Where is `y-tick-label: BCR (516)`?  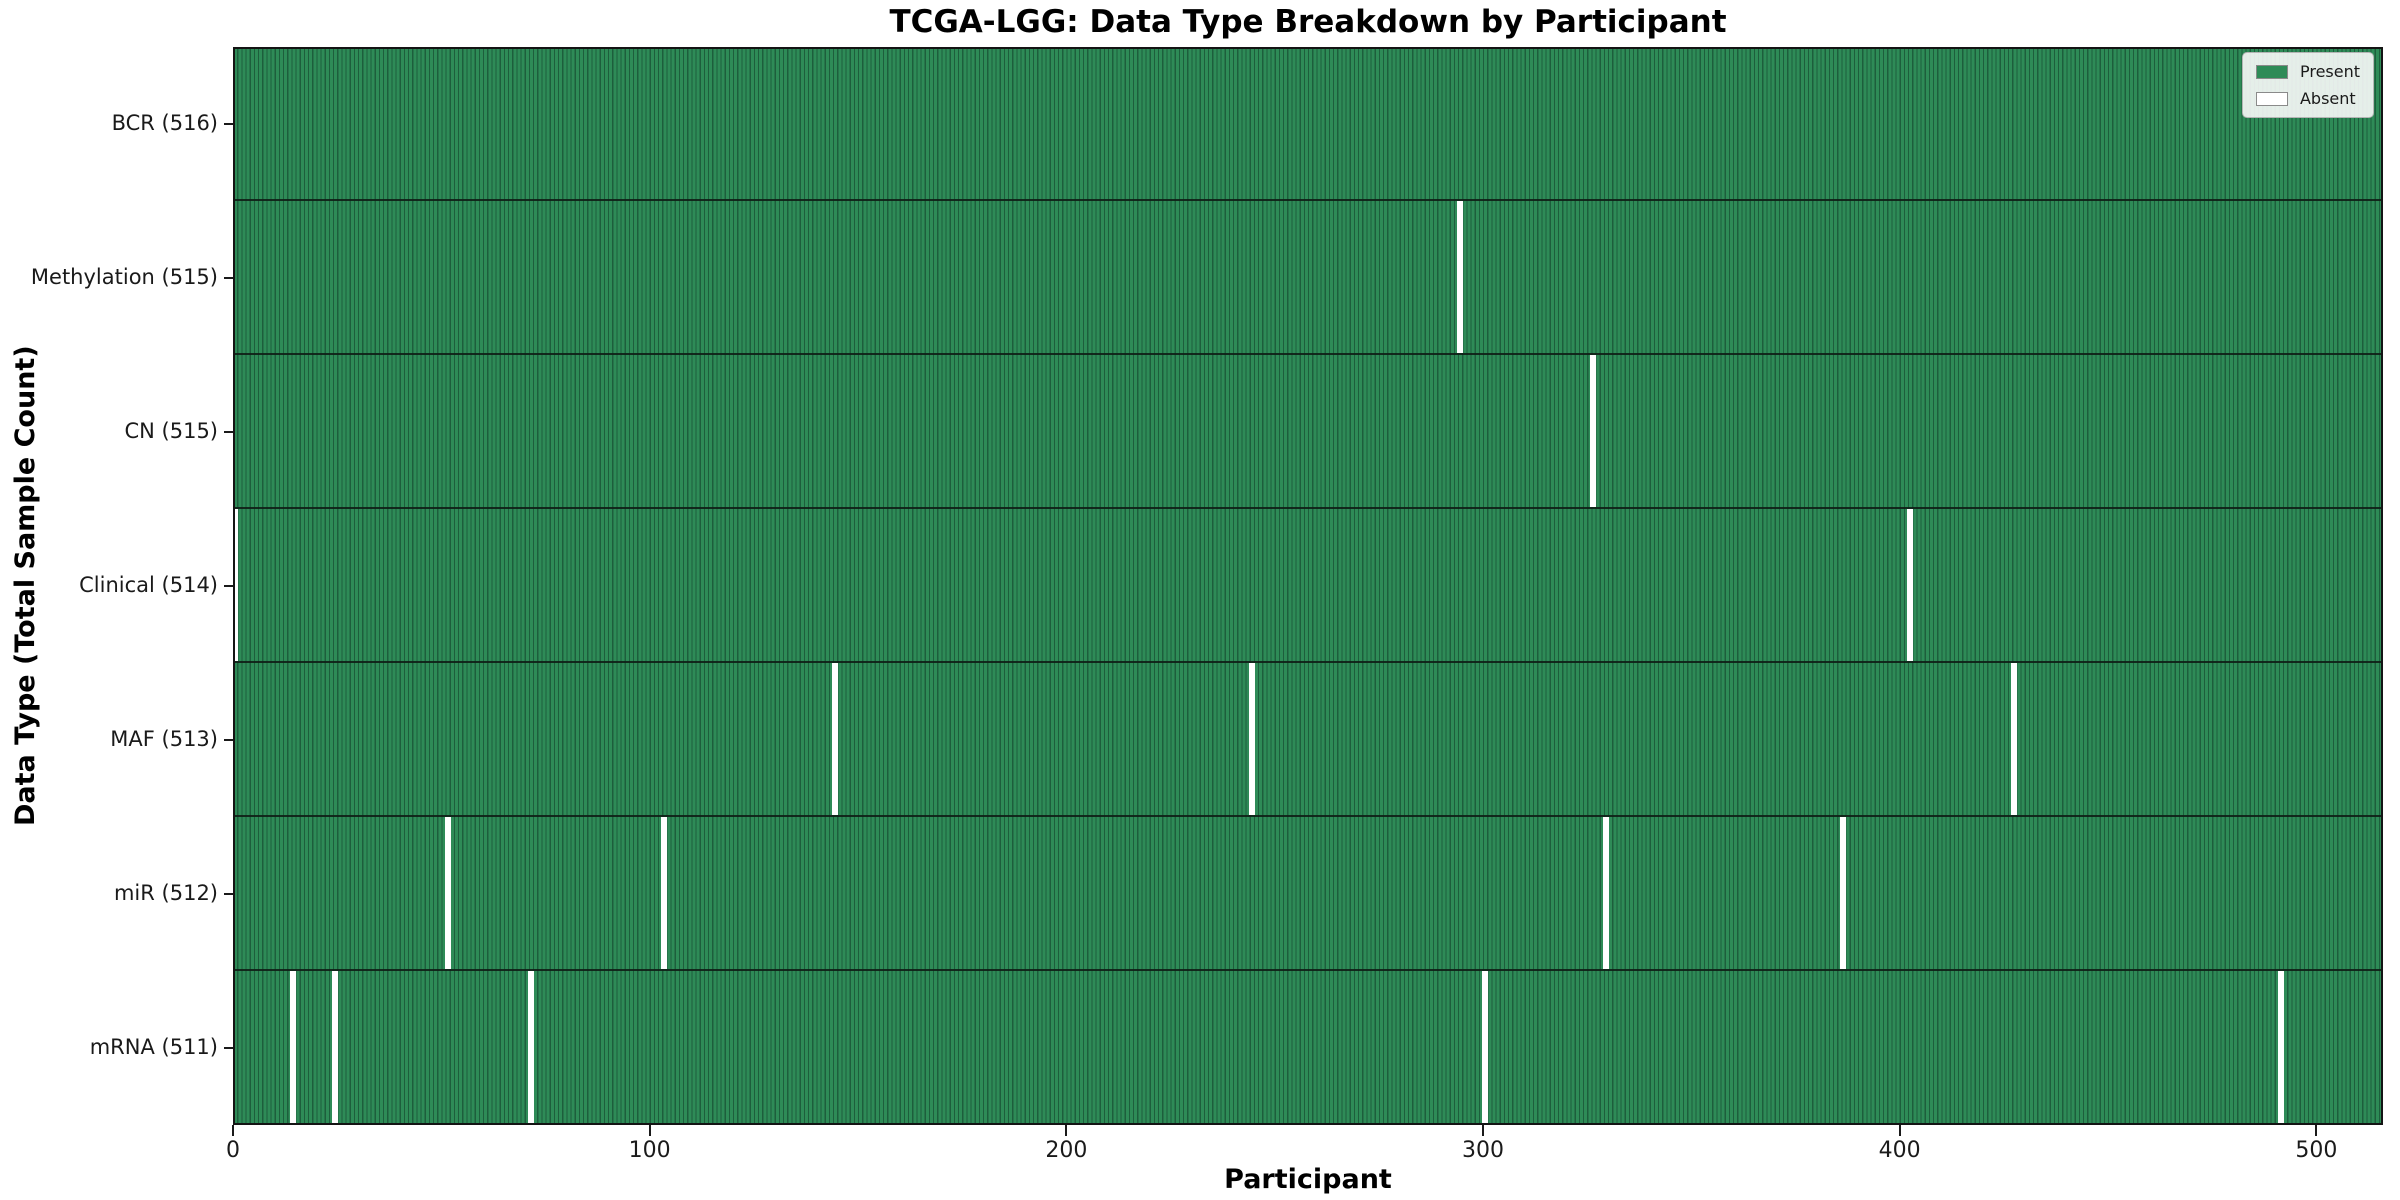
y-tick-label: BCR (516) is located at coordinates (164, 123).